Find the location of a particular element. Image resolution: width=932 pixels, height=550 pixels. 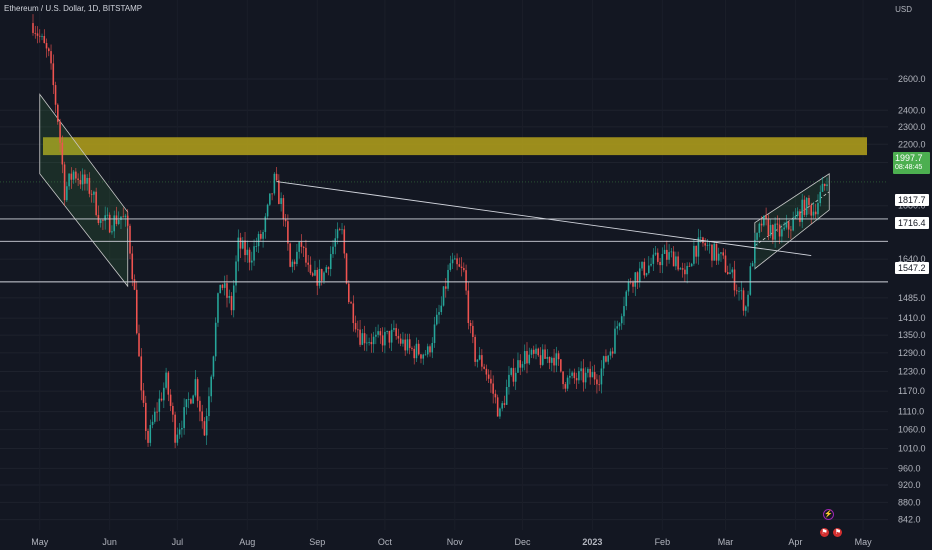

chart-title: Ethereum / U.S. Dollar, 1D, BITSTAMP is located at coordinates (73, 8).